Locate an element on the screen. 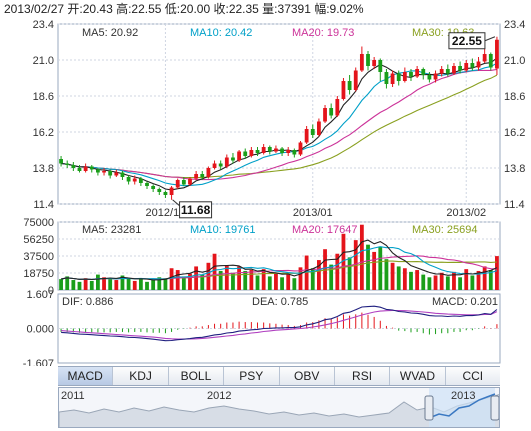 Image resolution: width=531 pixels, height=431 pixels. volume-ma5-line is located at coordinates (279, 260).